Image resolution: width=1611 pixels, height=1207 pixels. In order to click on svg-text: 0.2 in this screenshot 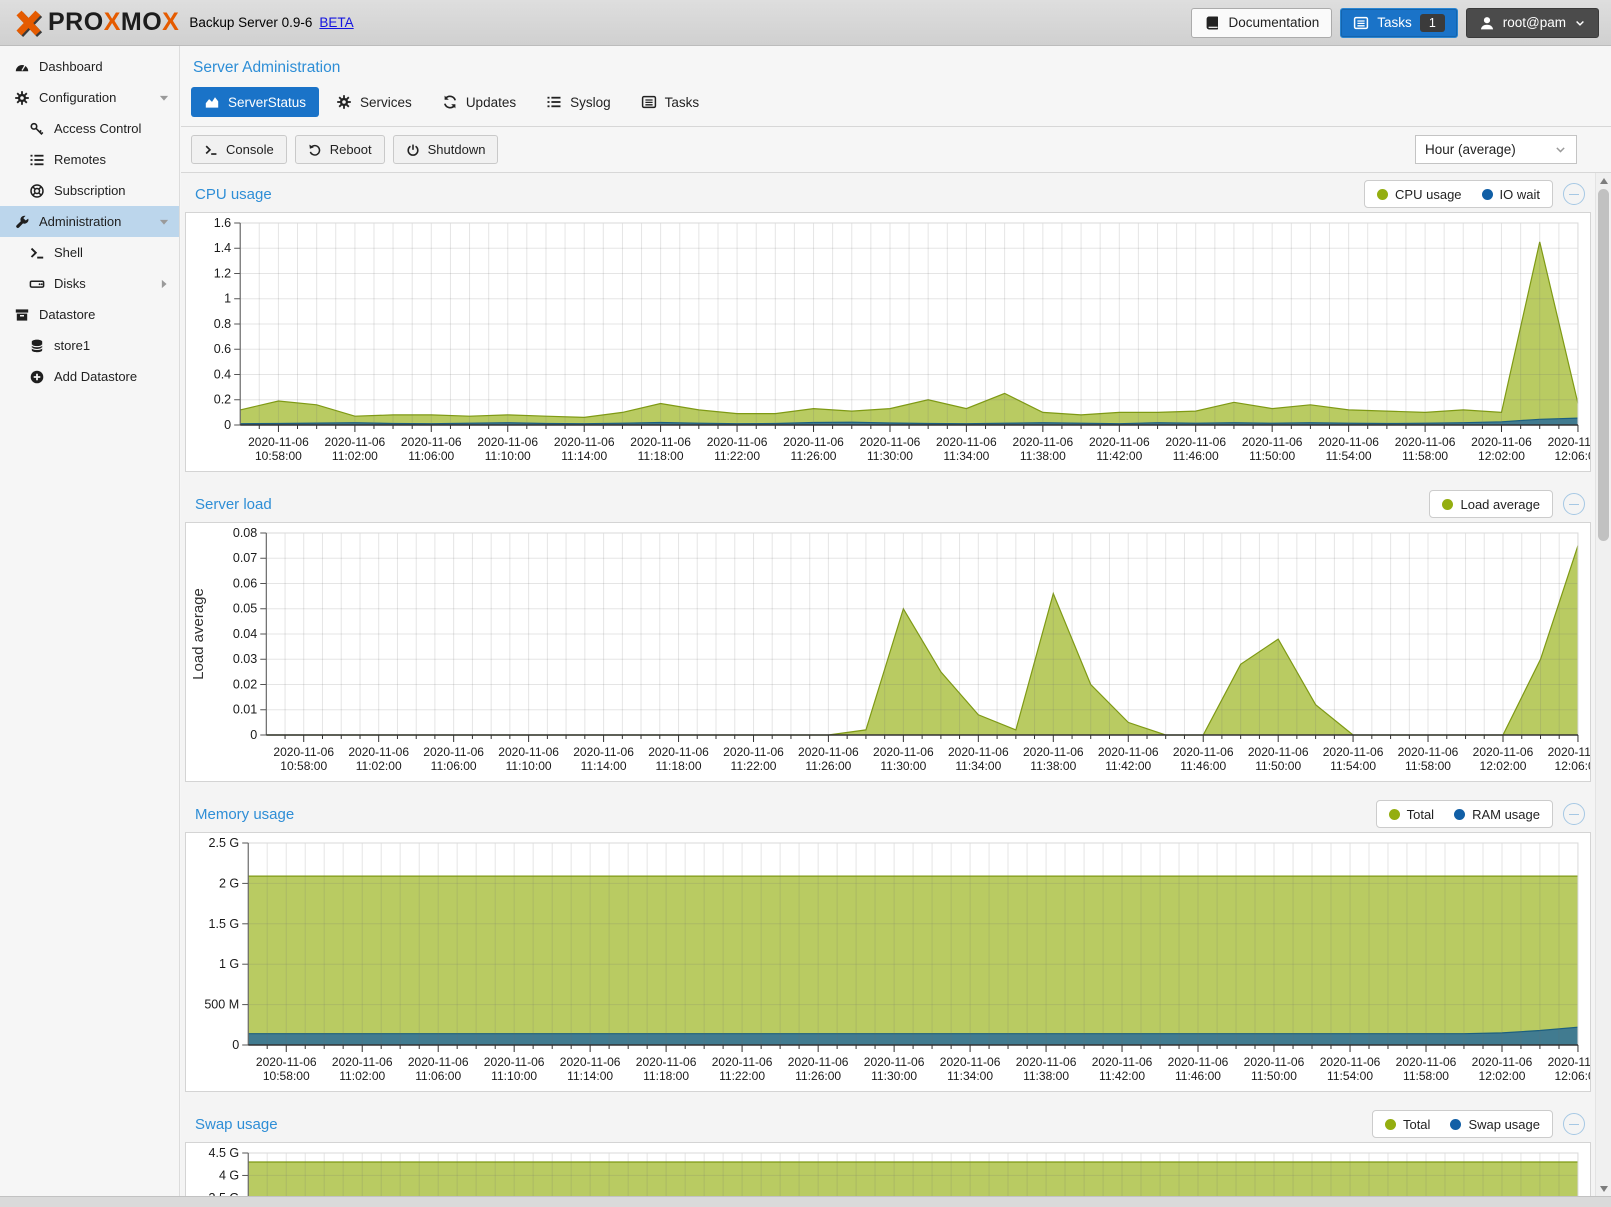, I will do `click(222, 400)`.